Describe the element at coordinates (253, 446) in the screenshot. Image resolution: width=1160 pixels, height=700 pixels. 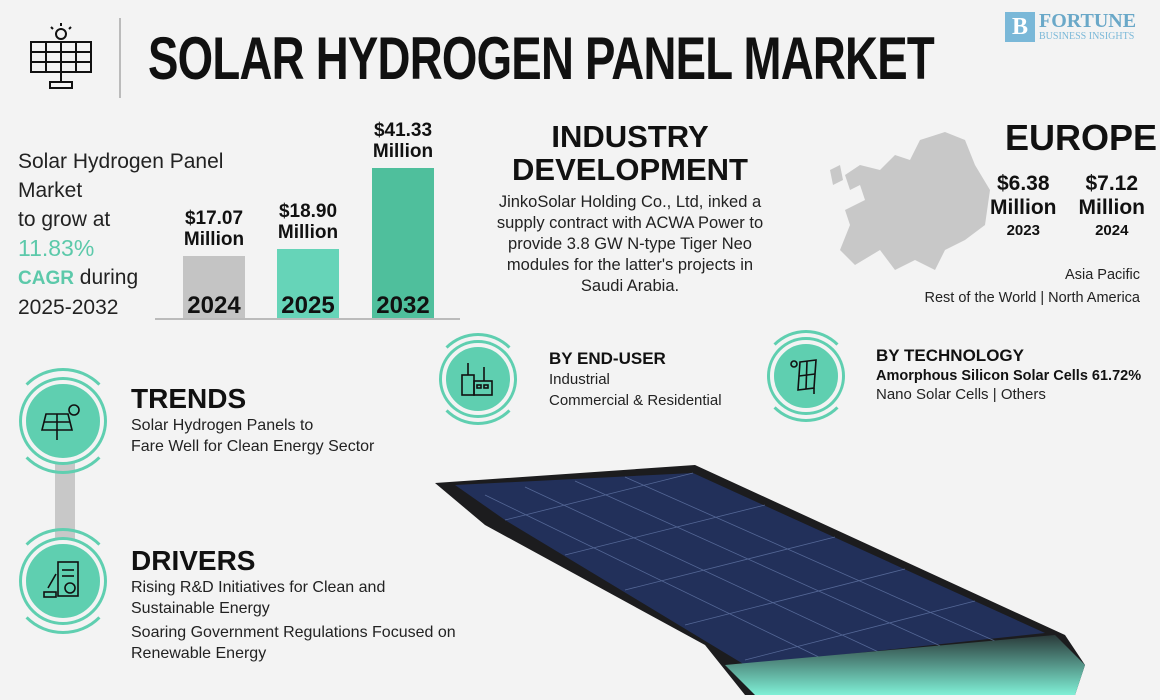
I see `trends-line: Fare Well for Clean Energy Sector` at that location.